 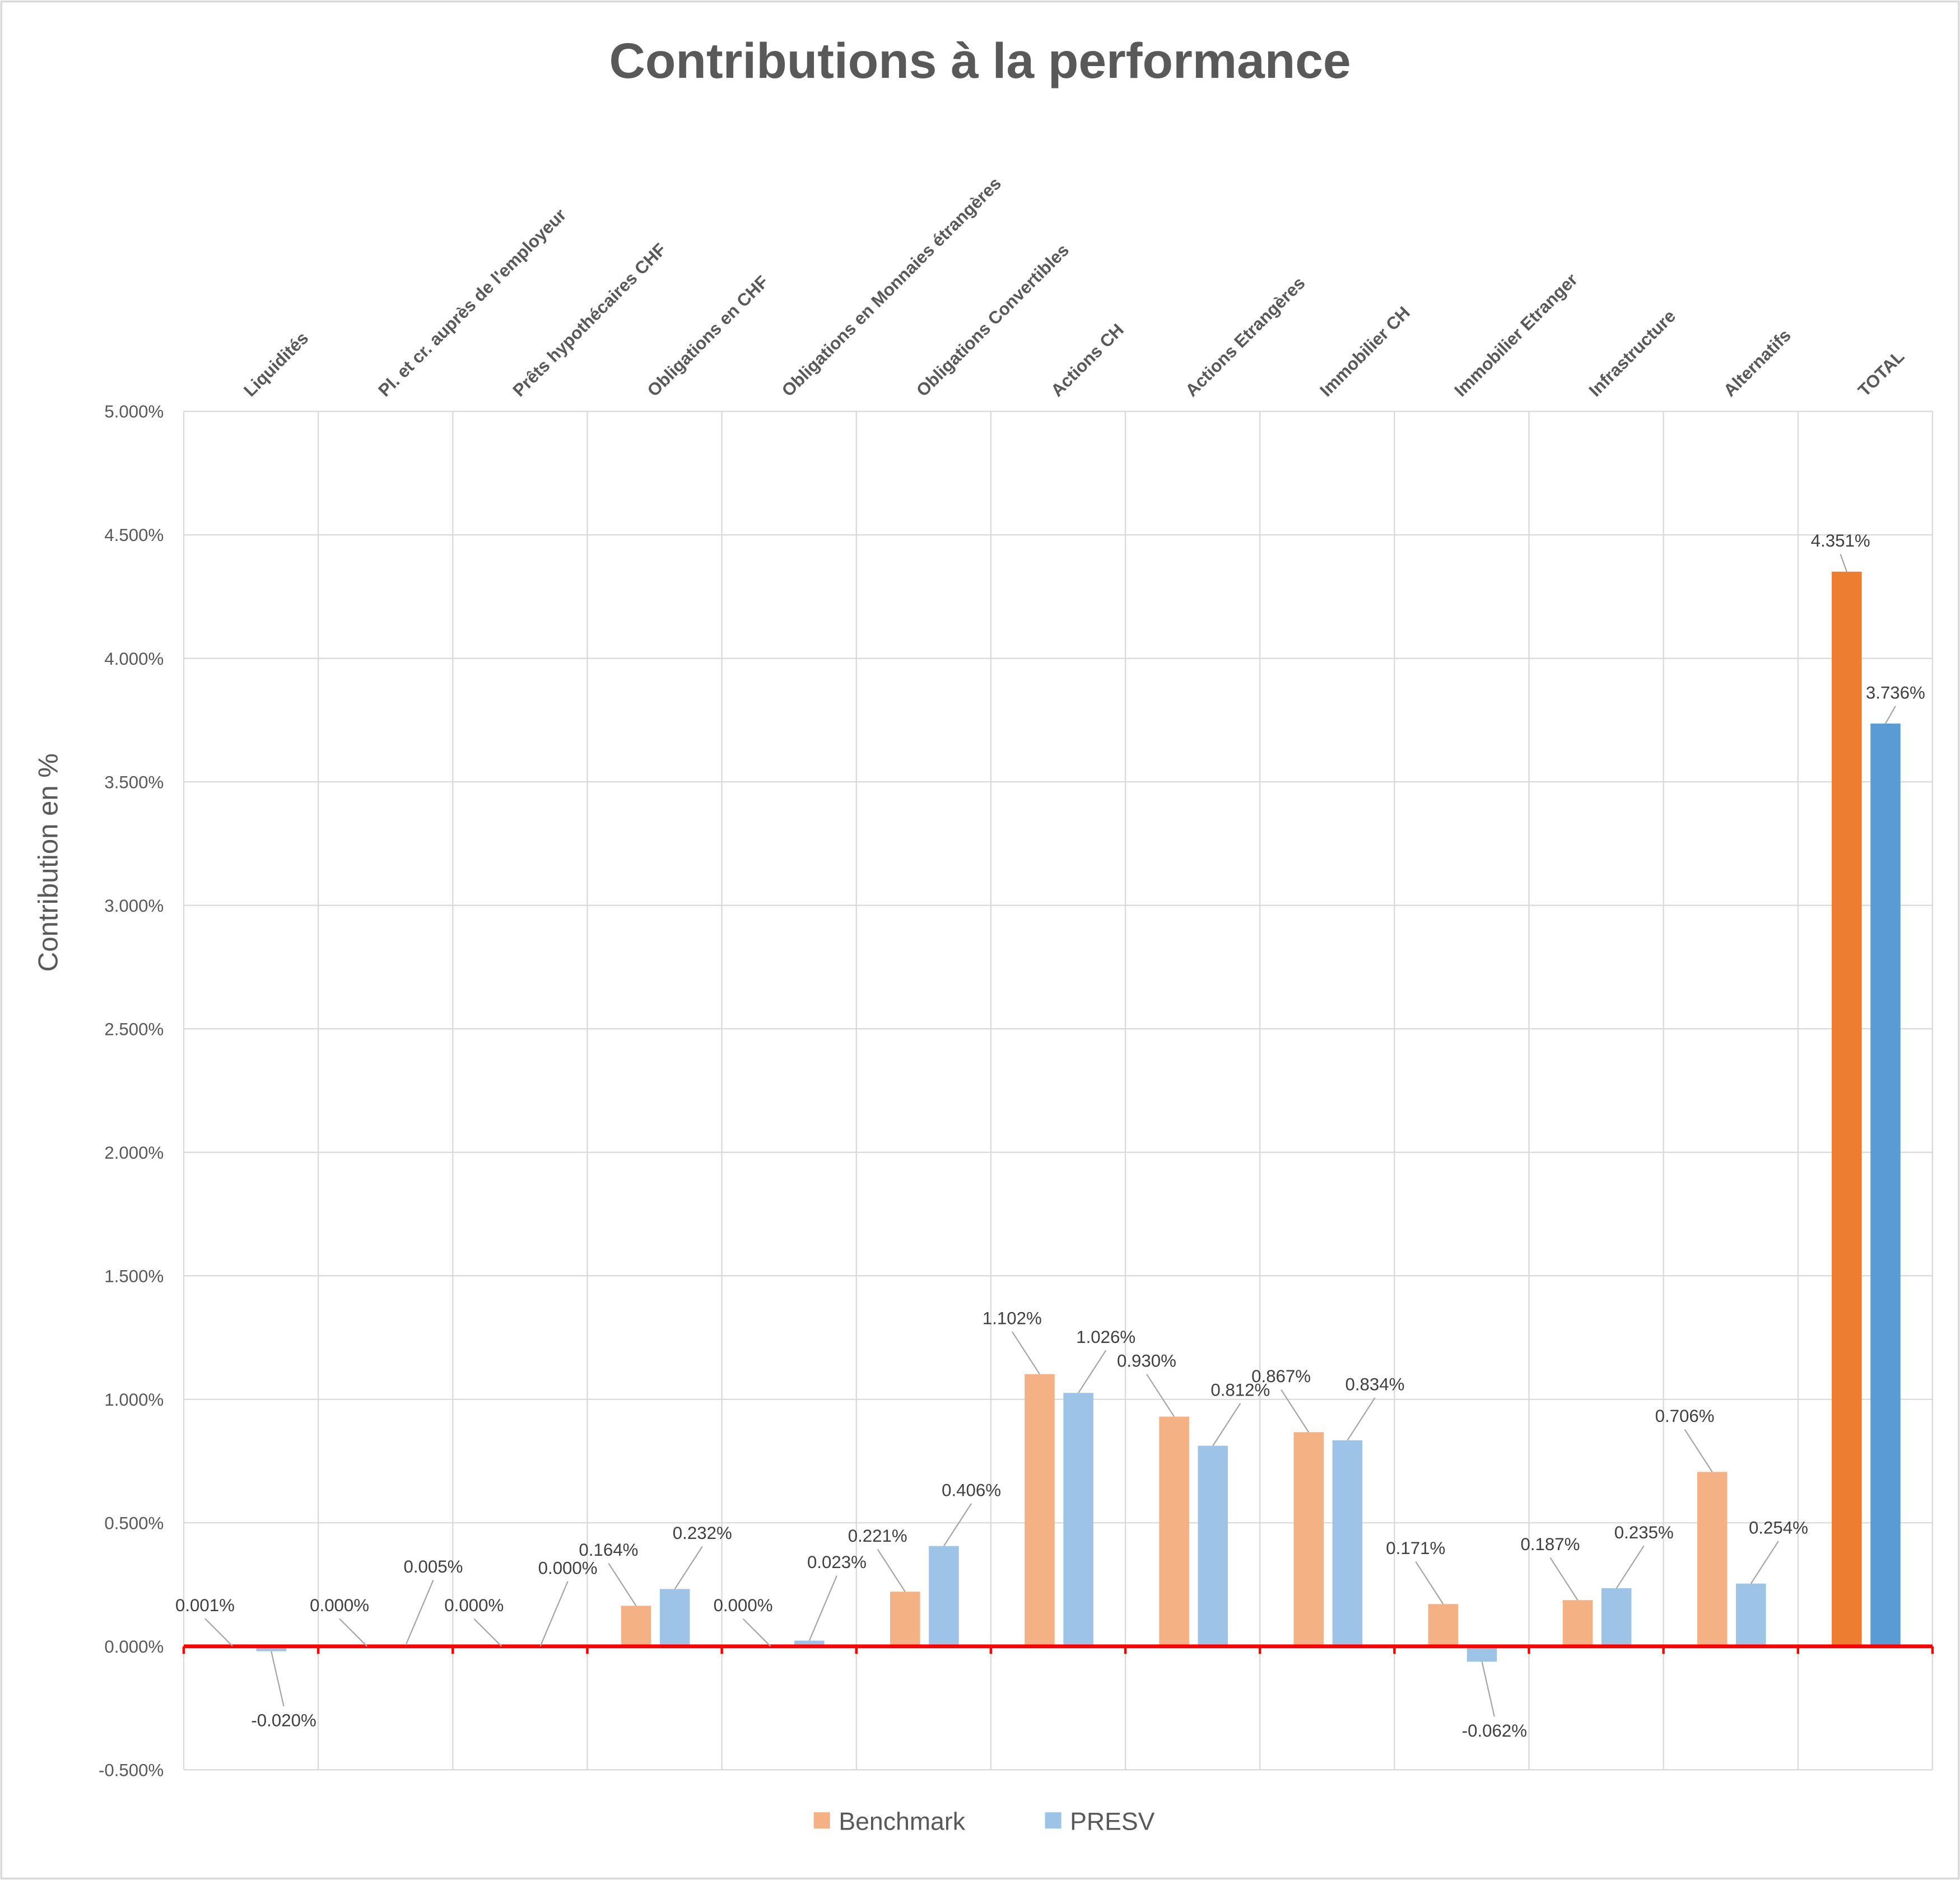 What do you see at coordinates (134, 906) in the screenshot?
I see `y-tick-label: 3.000%` at bounding box center [134, 906].